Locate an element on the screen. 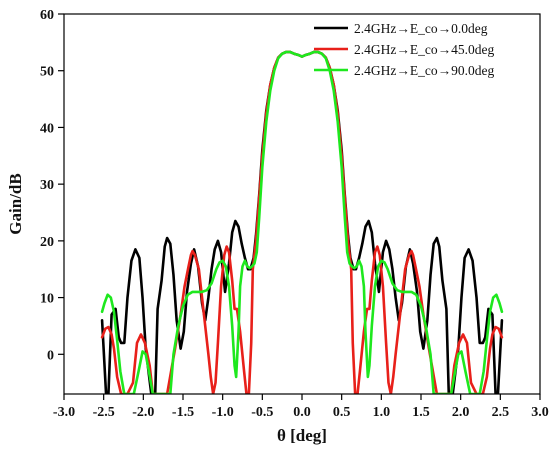 Image resolution: width=550 pixels, height=449 pixels. y-tick-label: 50 is located at coordinates (47, 72).